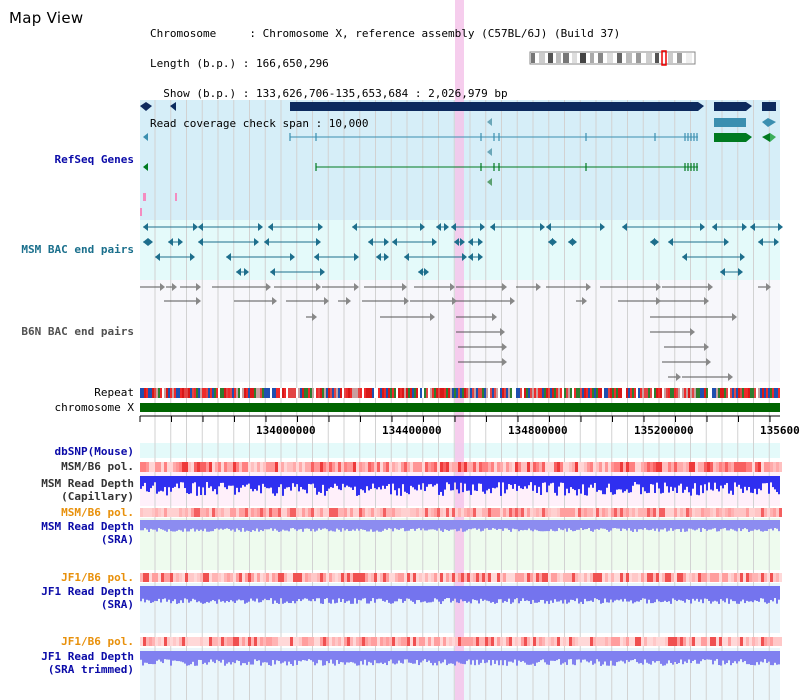 The width and height of the screenshot is (800, 700). Describe the element at coordinates (77, 249) in the screenshot. I see `msm-bac-label: MSM BAC end pairs` at that location.